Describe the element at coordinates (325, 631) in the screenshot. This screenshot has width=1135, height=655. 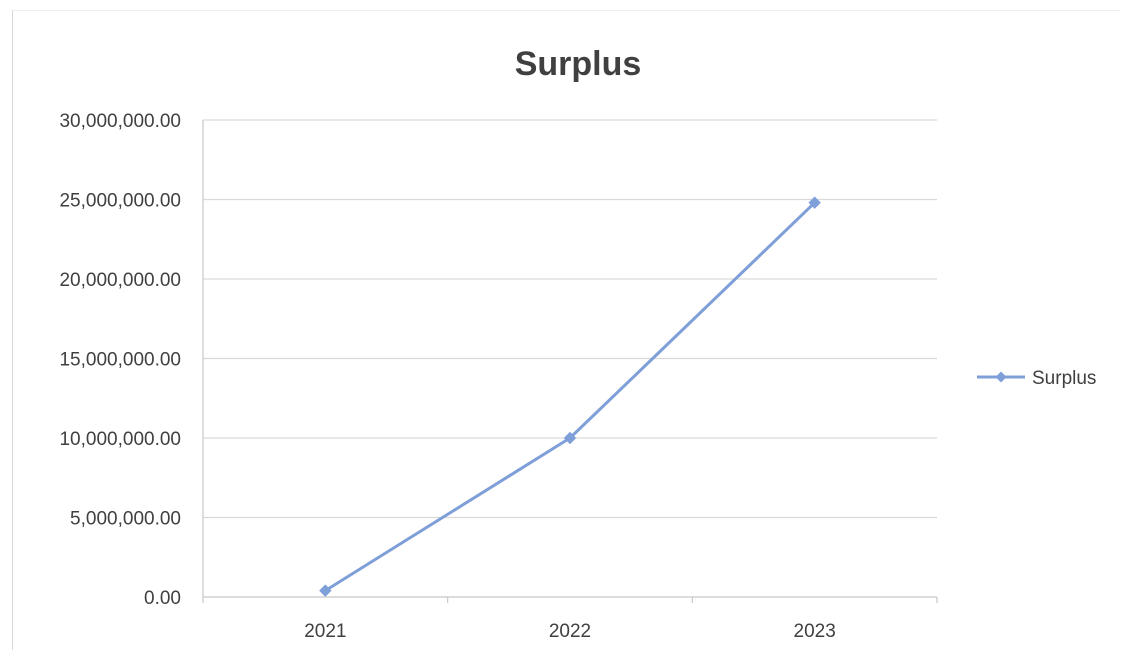
I see `x-tick-label: 2021` at that location.